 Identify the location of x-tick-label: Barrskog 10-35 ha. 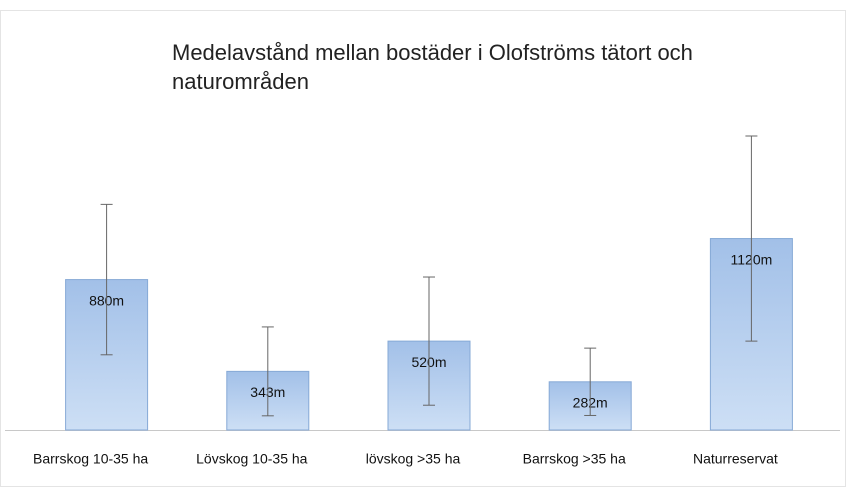
(90, 459).